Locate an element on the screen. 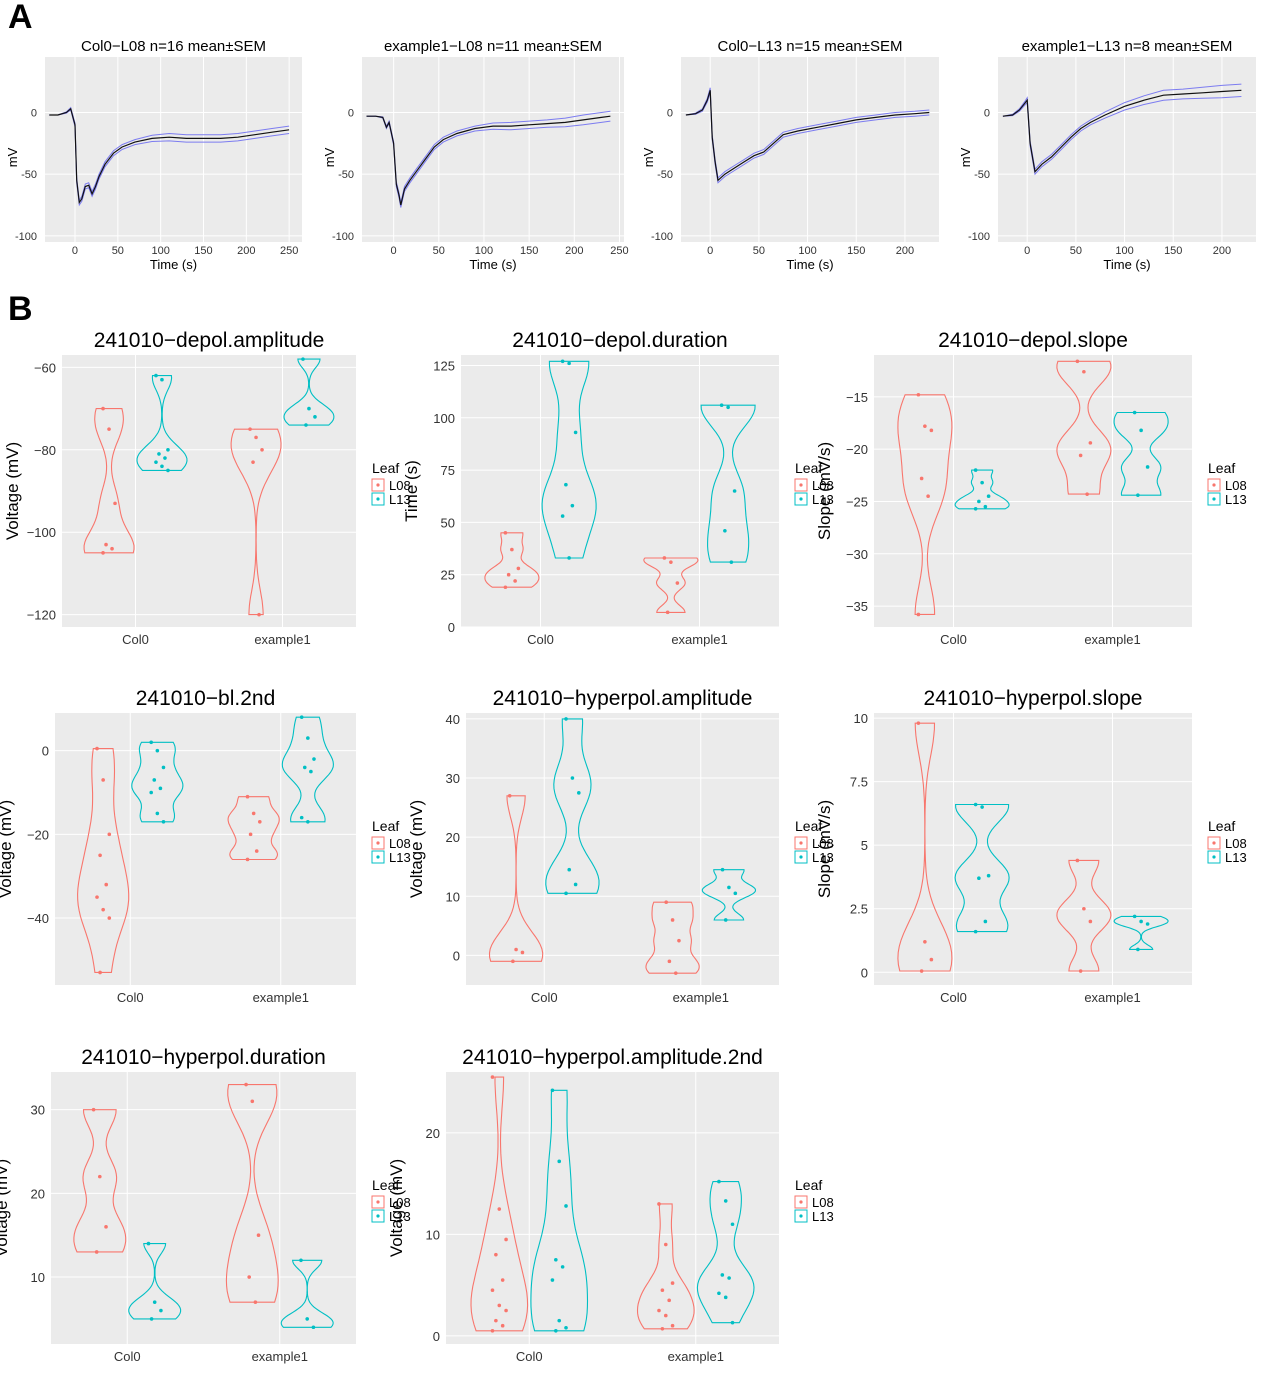  y-tick-label: −15 is located at coordinates (857, 397).